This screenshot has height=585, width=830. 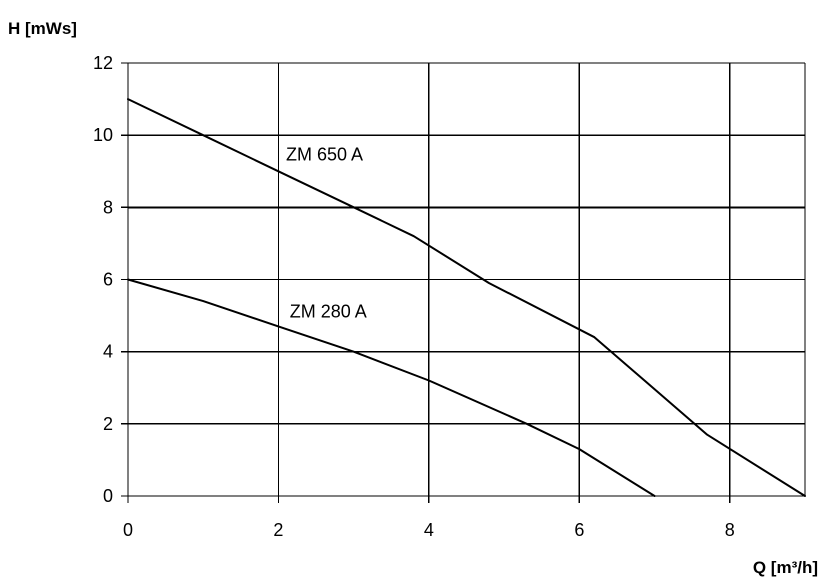 What do you see at coordinates (103, 63) in the screenshot?
I see `y-tick-label: 12` at bounding box center [103, 63].